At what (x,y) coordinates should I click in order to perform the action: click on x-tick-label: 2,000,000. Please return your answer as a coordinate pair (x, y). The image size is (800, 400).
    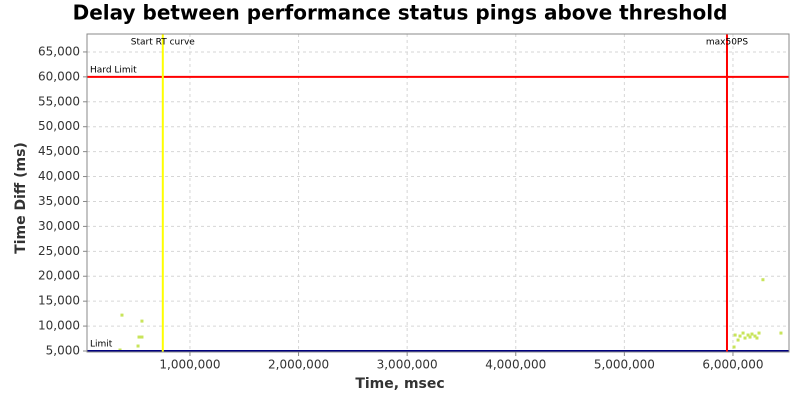
    Looking at the image, I should click on (298, 365).